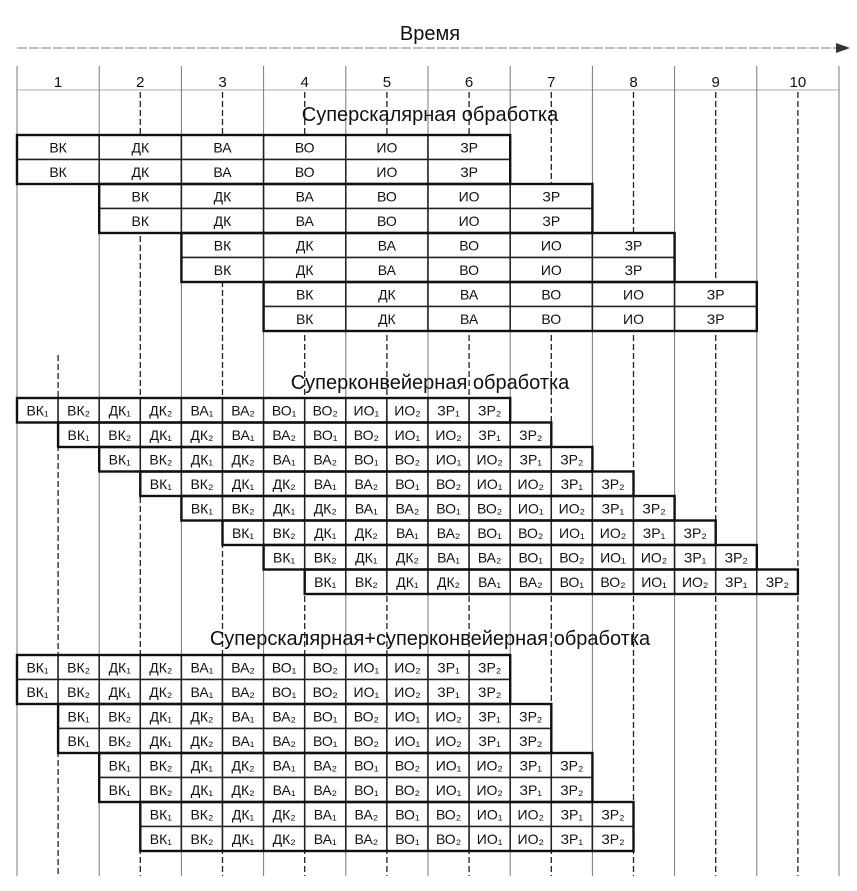 The width and height of the screenshot is (857, 891). Describe the element at coordinates (141, 196) in the screenshot. I see `stage-label: ВК` at that location.